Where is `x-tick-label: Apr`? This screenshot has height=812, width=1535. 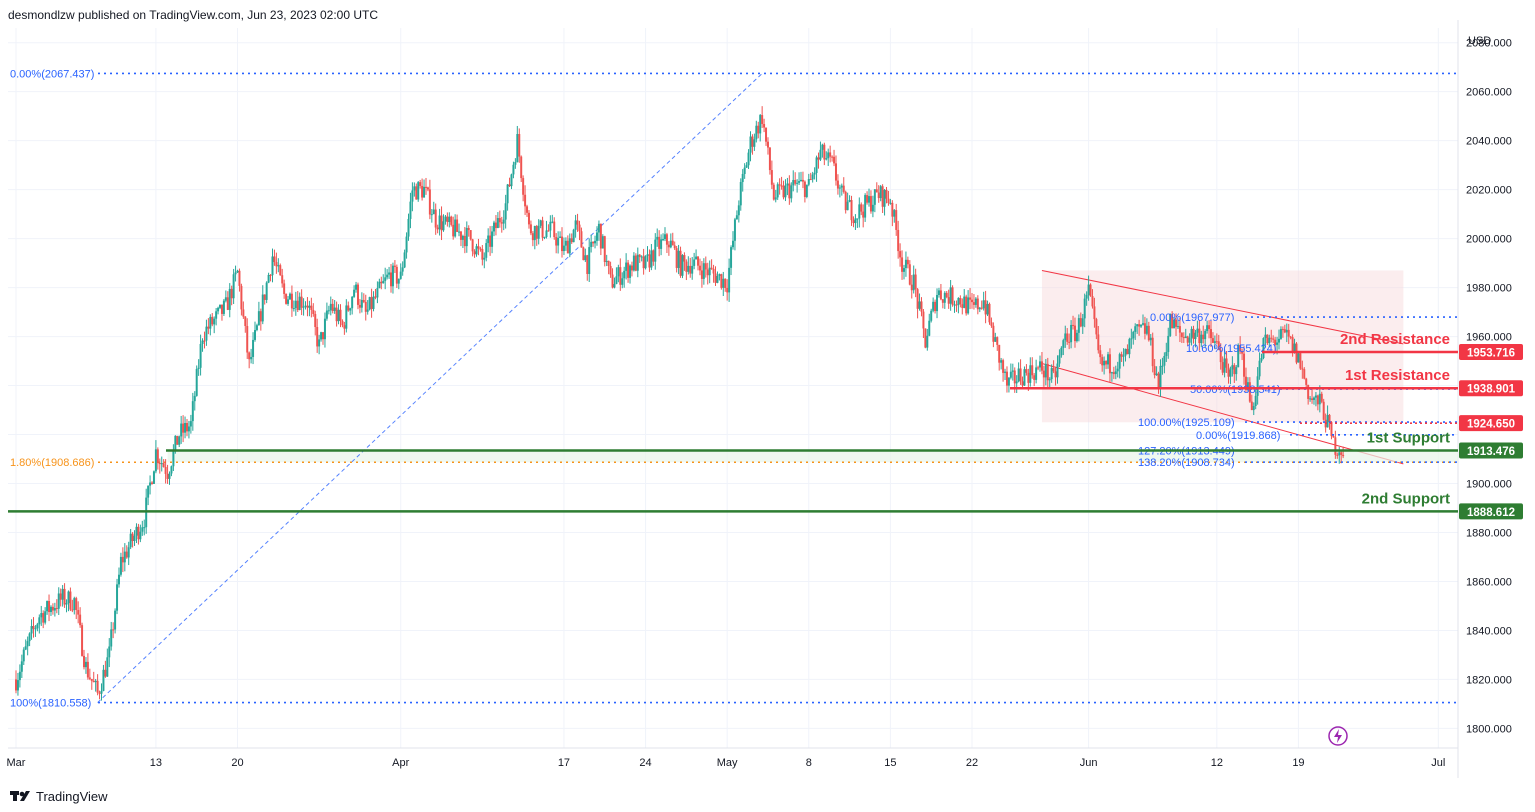
x-tick-label: Apr is located at coordinates (400, 763).